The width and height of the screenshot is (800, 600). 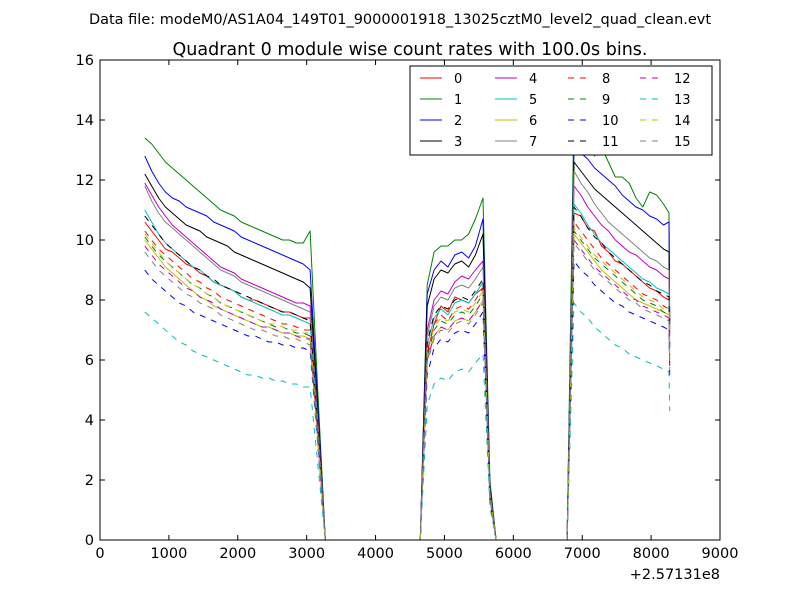 What do you see at coordinates (89, 361) in the screenshot?
I see `y-tick-label: 6` at bounding box center [89, 361].